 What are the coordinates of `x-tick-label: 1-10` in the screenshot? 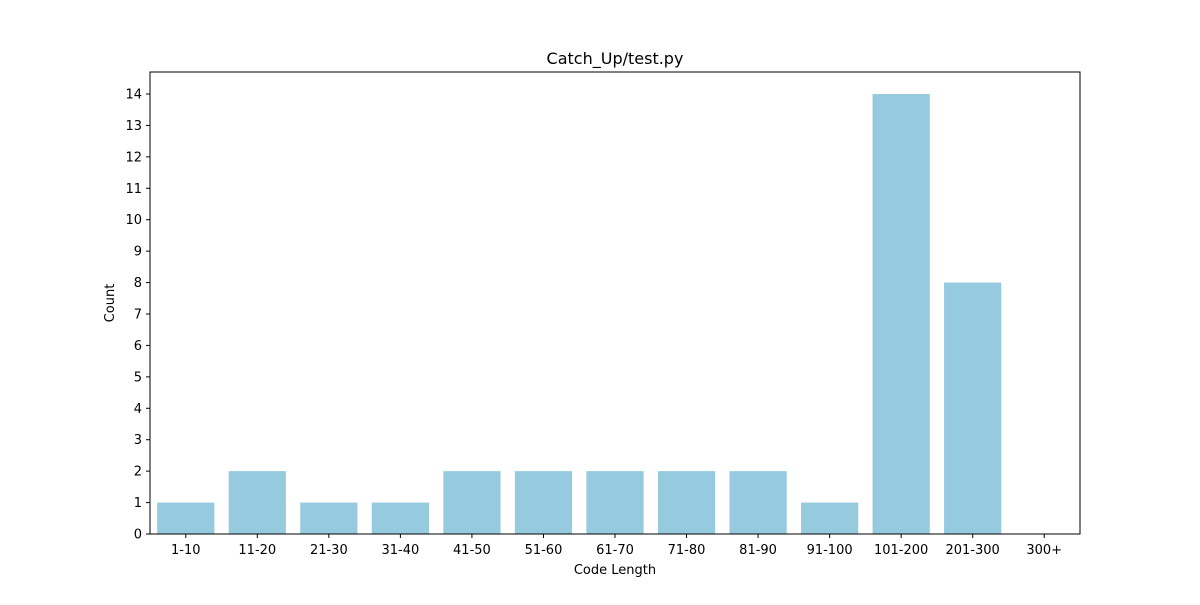 It's located at (186, 550).